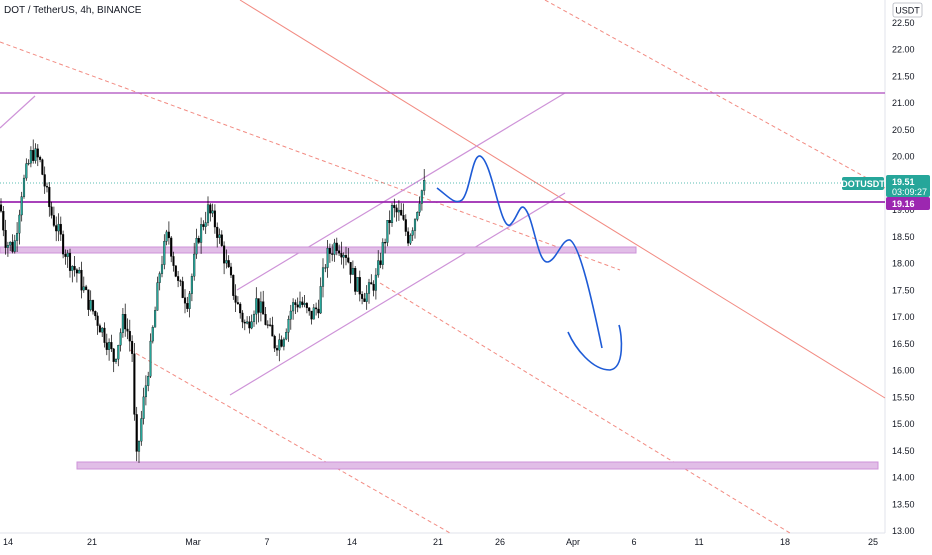 This screenshot has height=555, width=932. What do you see at coordinates (595, 347) in the screenshot?
I see `projection-target-path` at bounding box center [595, 347].